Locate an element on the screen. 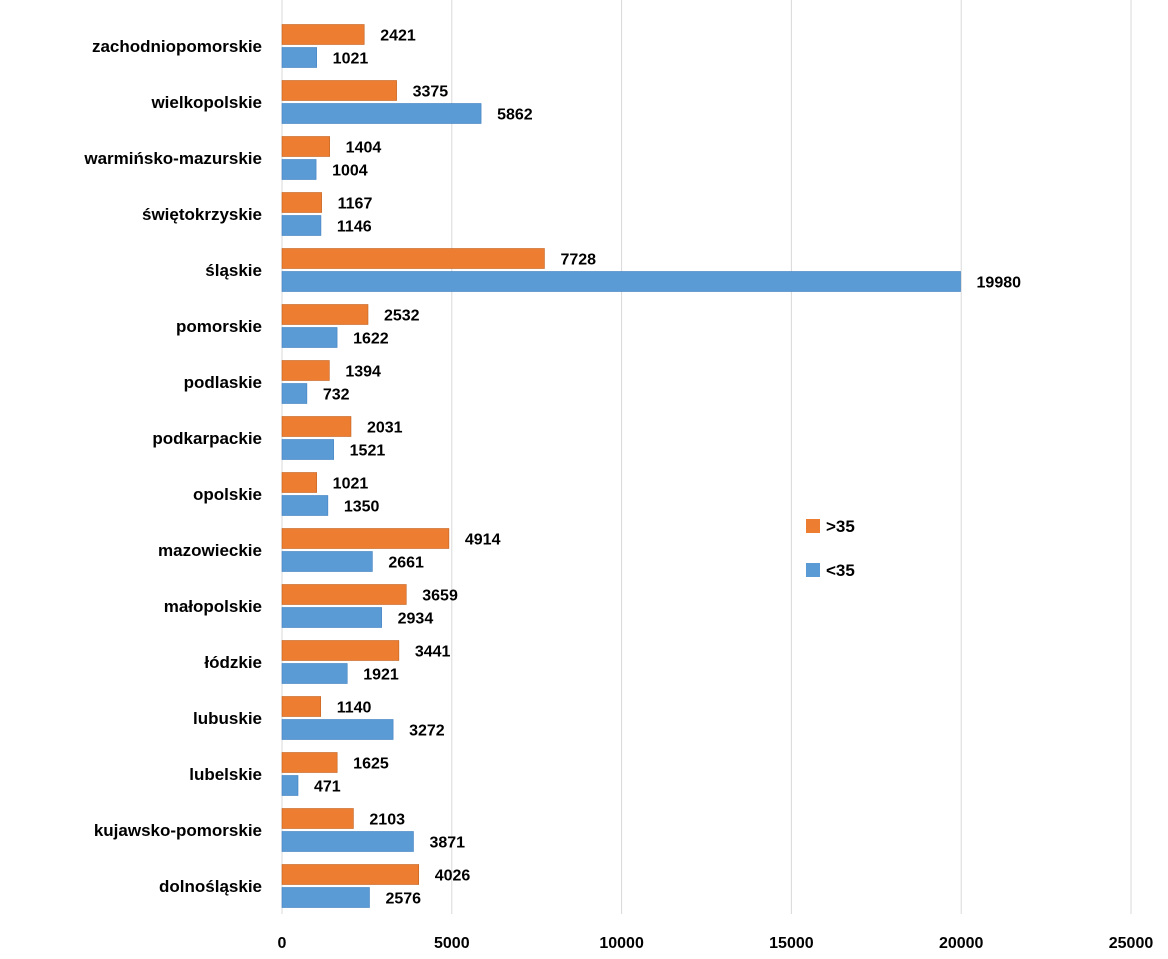 This screenshot has height=959, width=1168. data-label: 3375 is located at coordinates (431, 92).